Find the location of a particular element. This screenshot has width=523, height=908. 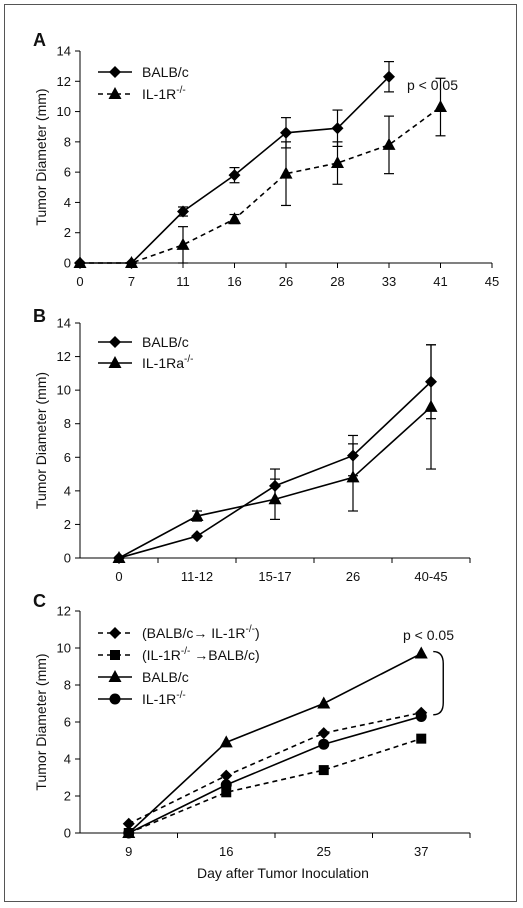

x-axis-title: Day after Tumor Inoculation is located at coordinates (283, 873).